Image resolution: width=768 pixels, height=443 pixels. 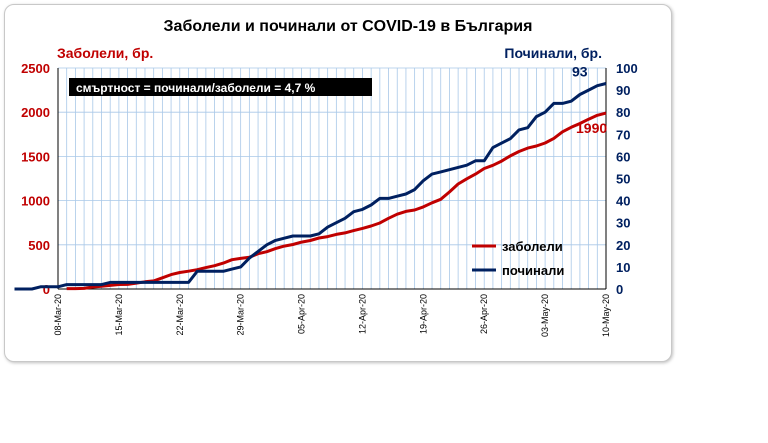 I want to click on legend-label: заболели, so click(x=532, y=246).